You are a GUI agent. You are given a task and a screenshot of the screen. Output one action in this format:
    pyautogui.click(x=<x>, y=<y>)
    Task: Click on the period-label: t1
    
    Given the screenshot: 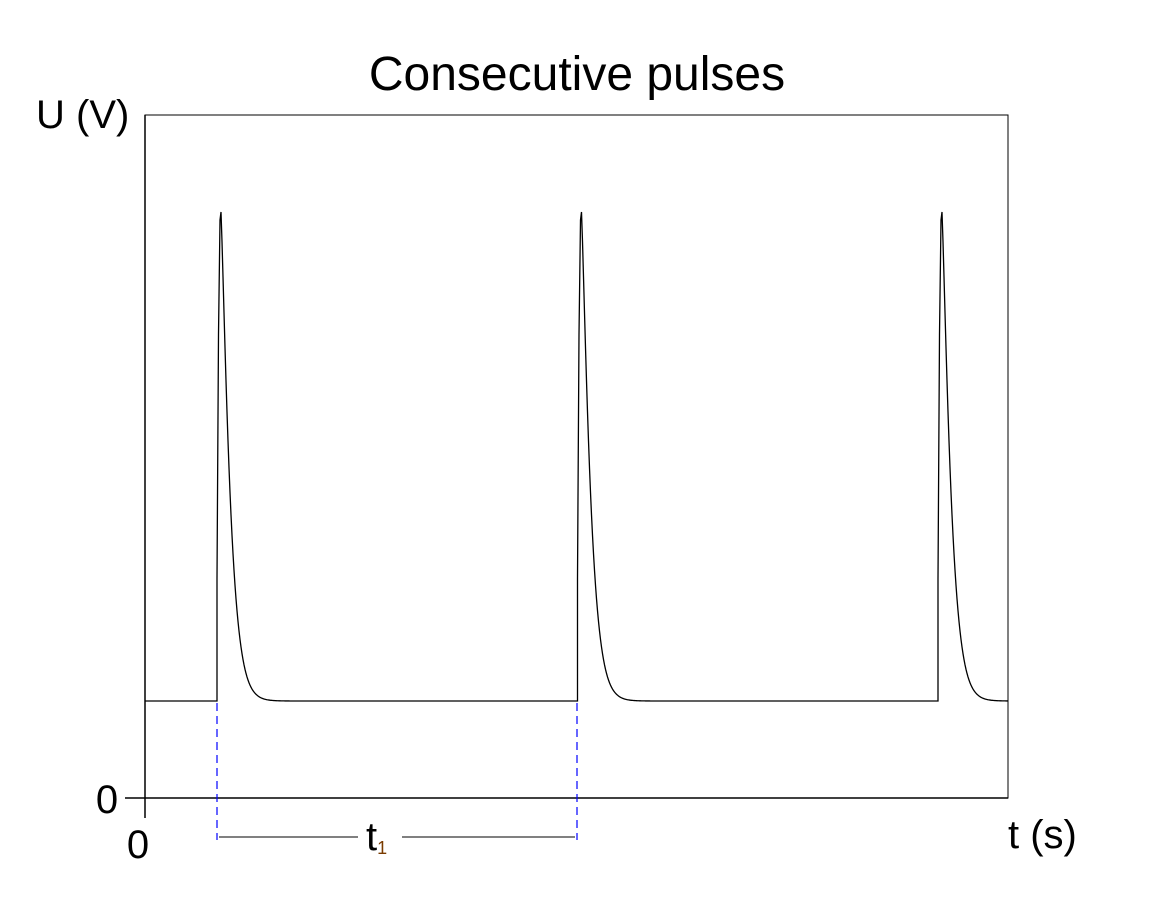 What is the action you would take?
    pyautogui.click(x=376, y=837)
    